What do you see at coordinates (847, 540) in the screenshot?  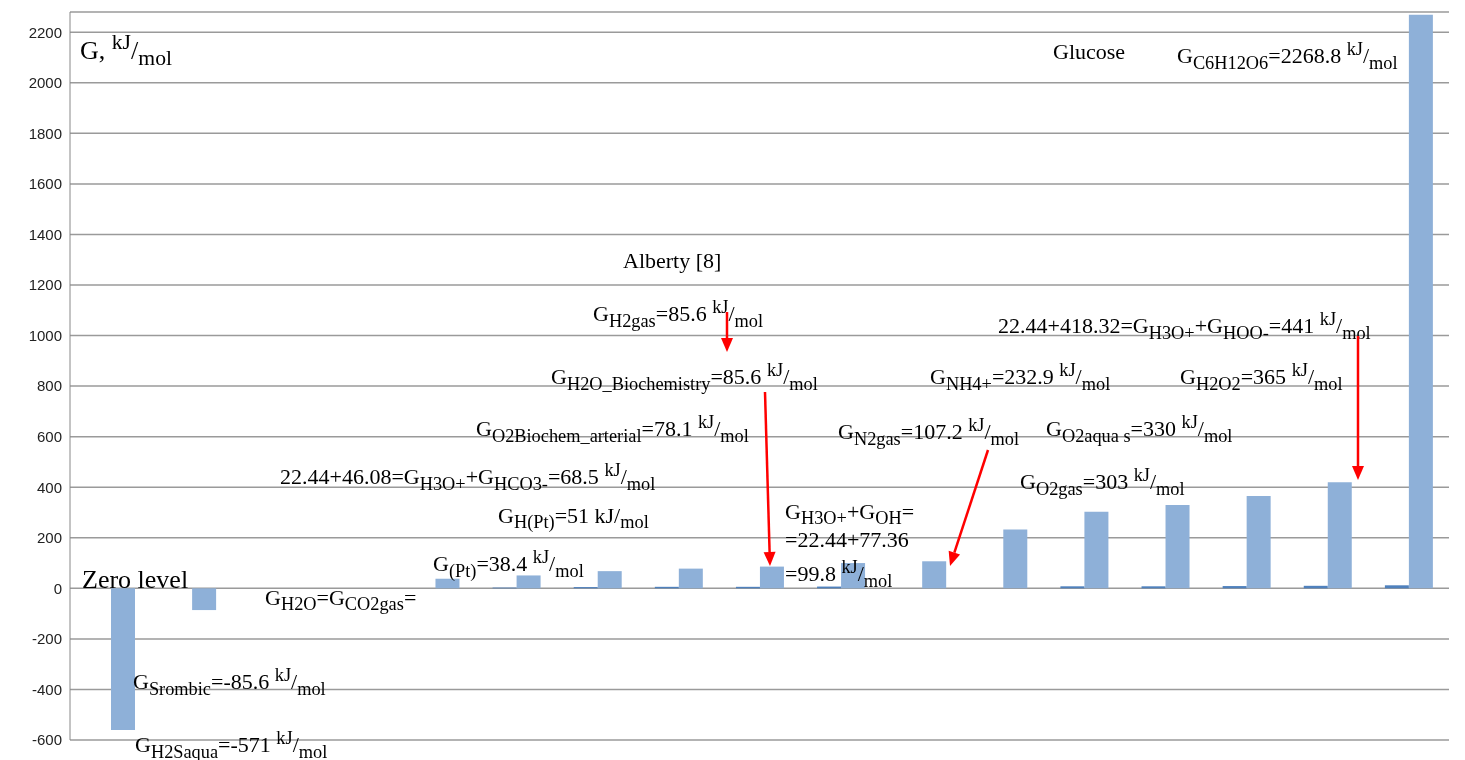 I see `annotation: =22.44+77.36` at bounding box center [847, 540].